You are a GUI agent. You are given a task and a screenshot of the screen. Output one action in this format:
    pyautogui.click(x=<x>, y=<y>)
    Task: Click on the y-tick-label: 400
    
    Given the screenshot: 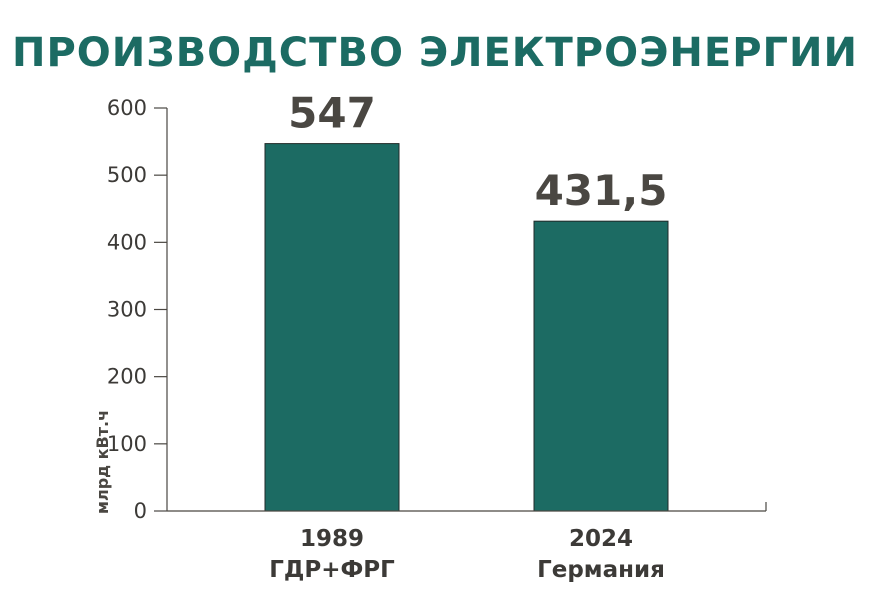 What is the action you would take?
    pyautogui.click(x=127, y=242)
    